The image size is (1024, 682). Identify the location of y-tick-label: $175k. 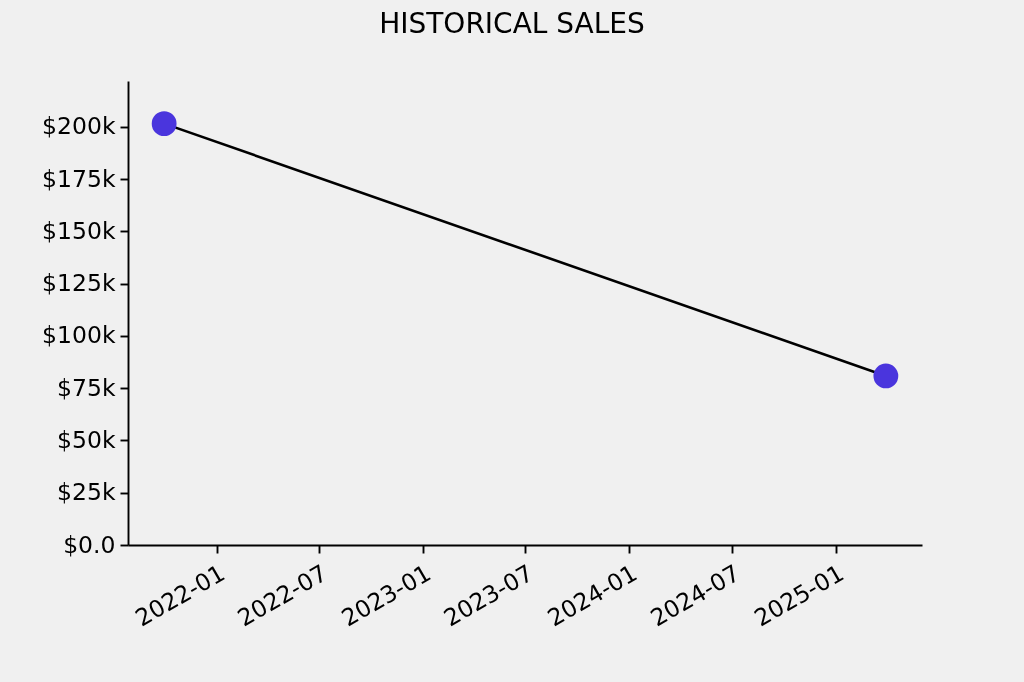
(79, 178).